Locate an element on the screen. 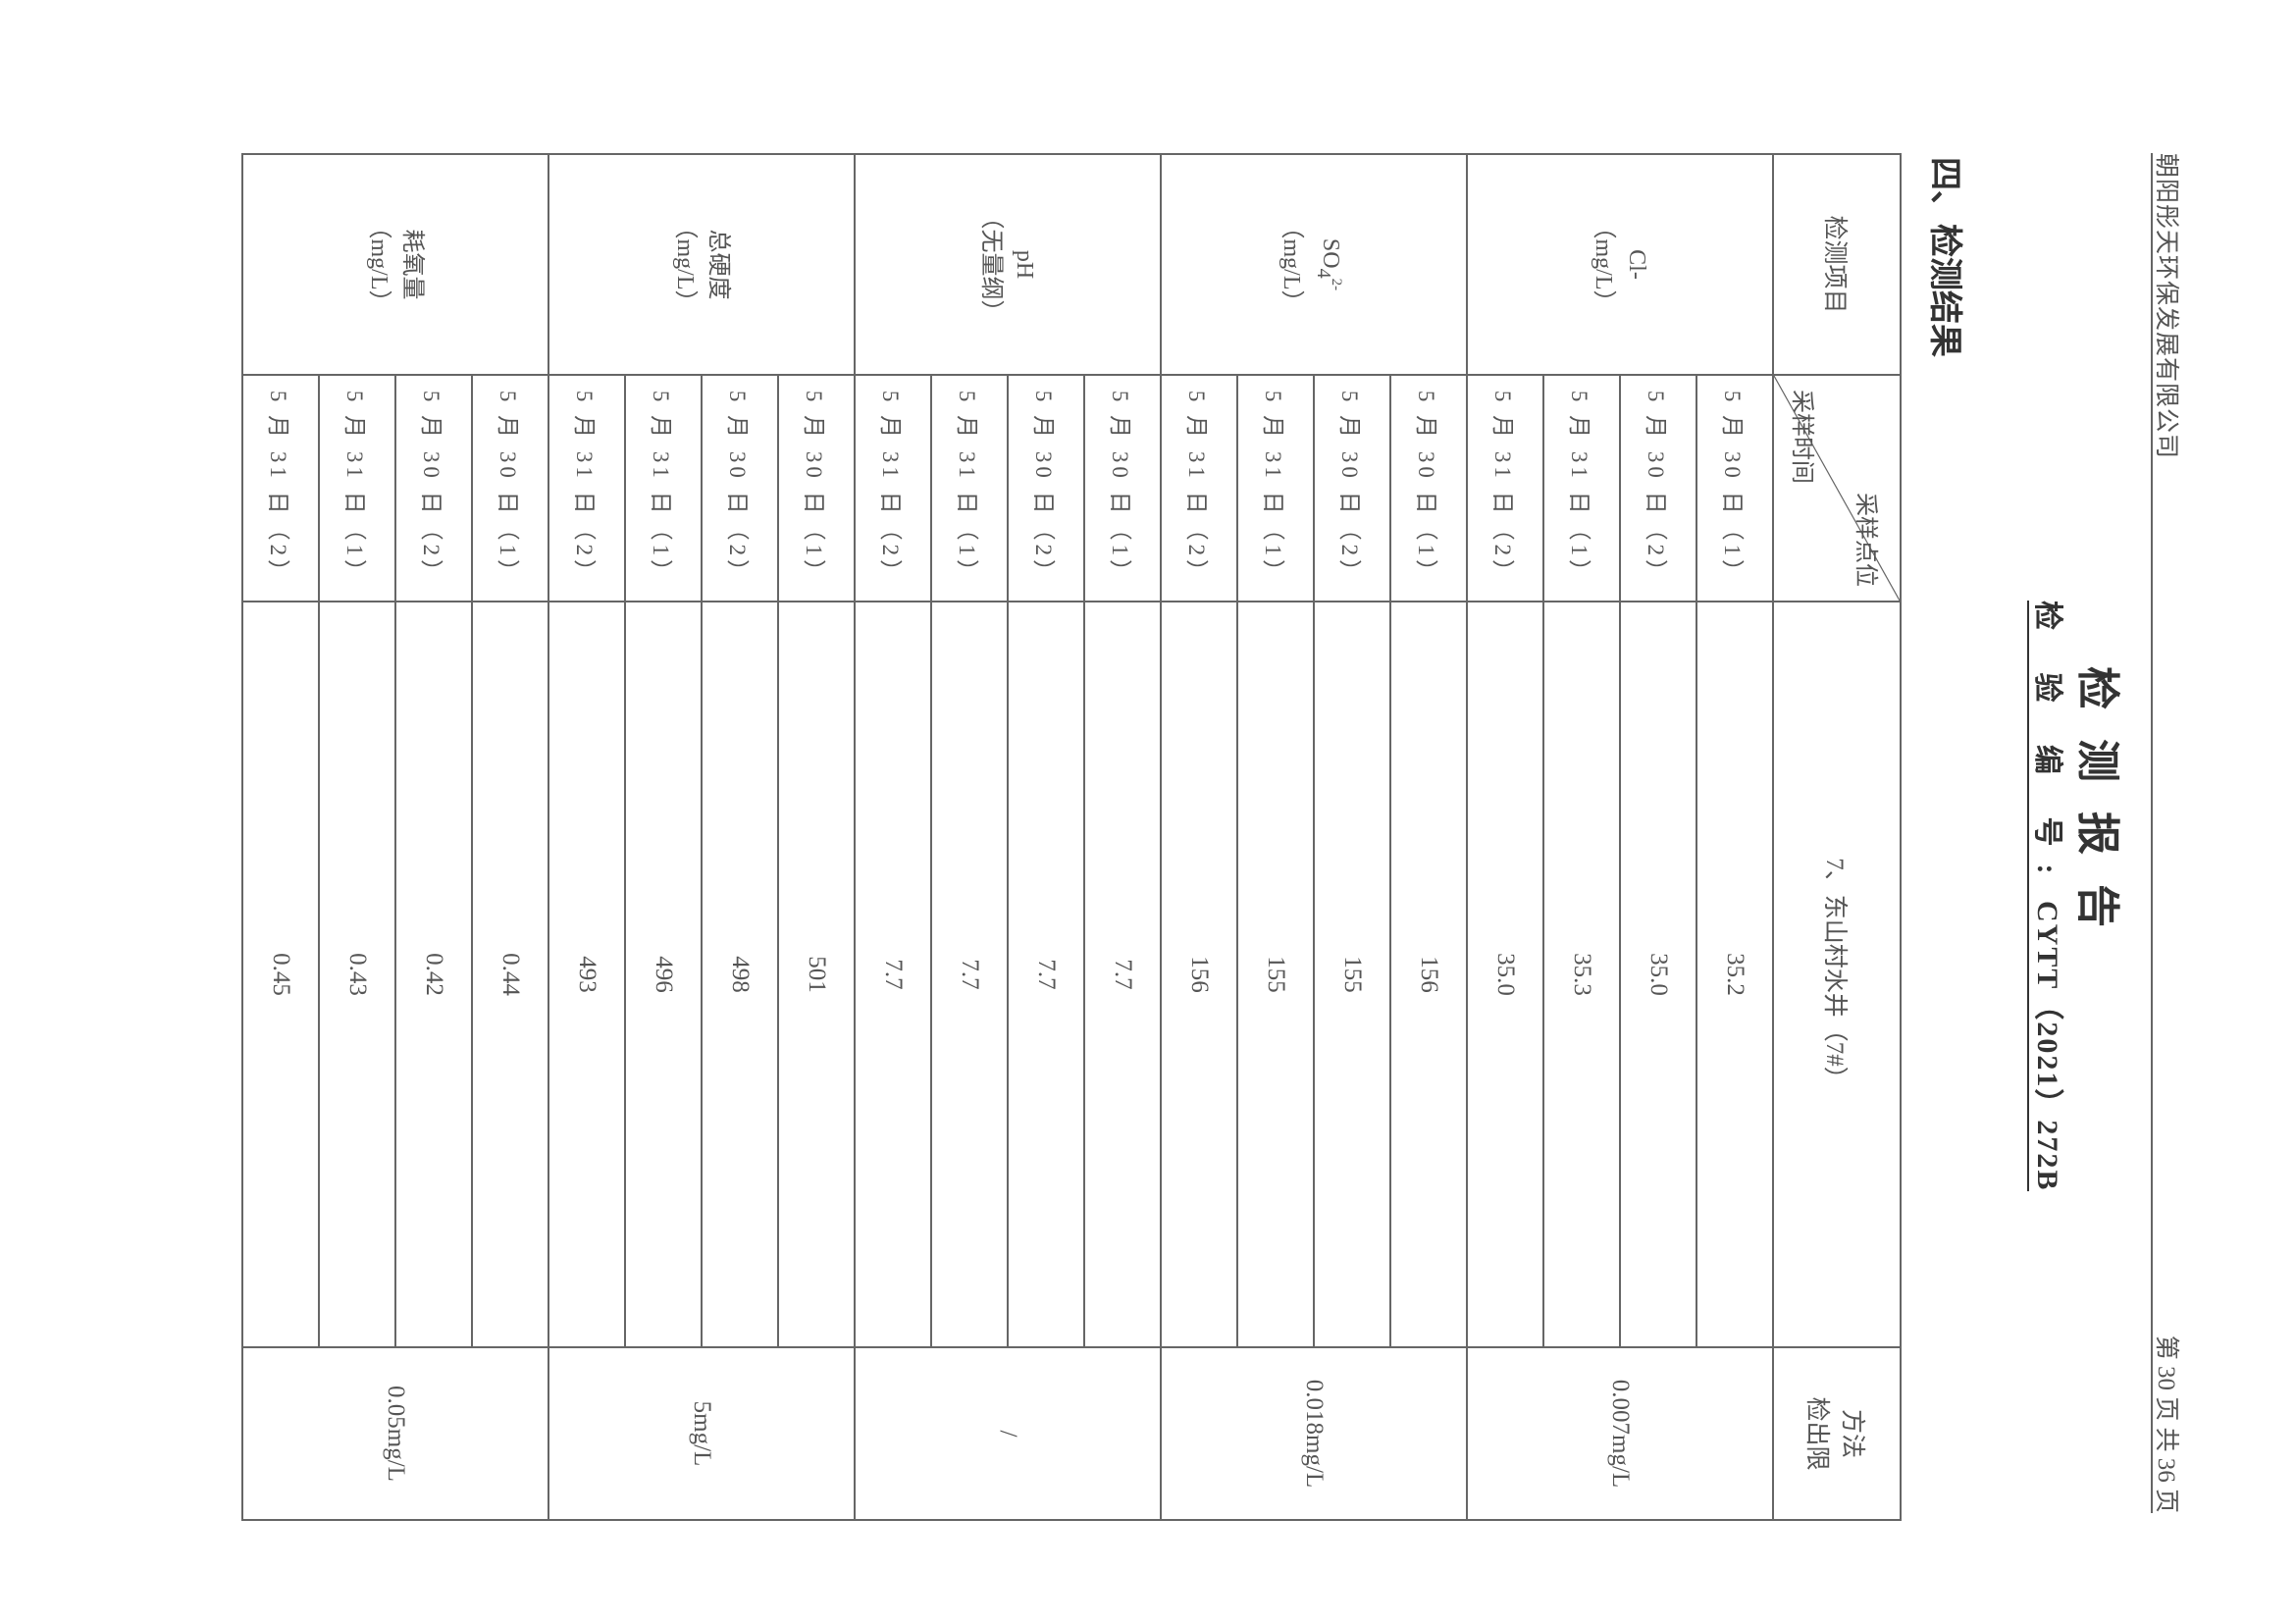 This screenshot has width=2296, height=1623. detection-limit: 5mg/L is located at coordinates (701, 1433).